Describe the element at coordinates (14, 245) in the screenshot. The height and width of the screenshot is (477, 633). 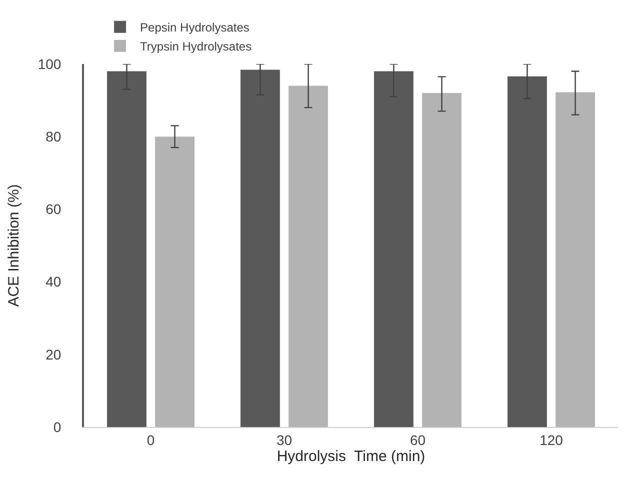
I see `y-axis-title: ACE Inhibition (%)` at that location.